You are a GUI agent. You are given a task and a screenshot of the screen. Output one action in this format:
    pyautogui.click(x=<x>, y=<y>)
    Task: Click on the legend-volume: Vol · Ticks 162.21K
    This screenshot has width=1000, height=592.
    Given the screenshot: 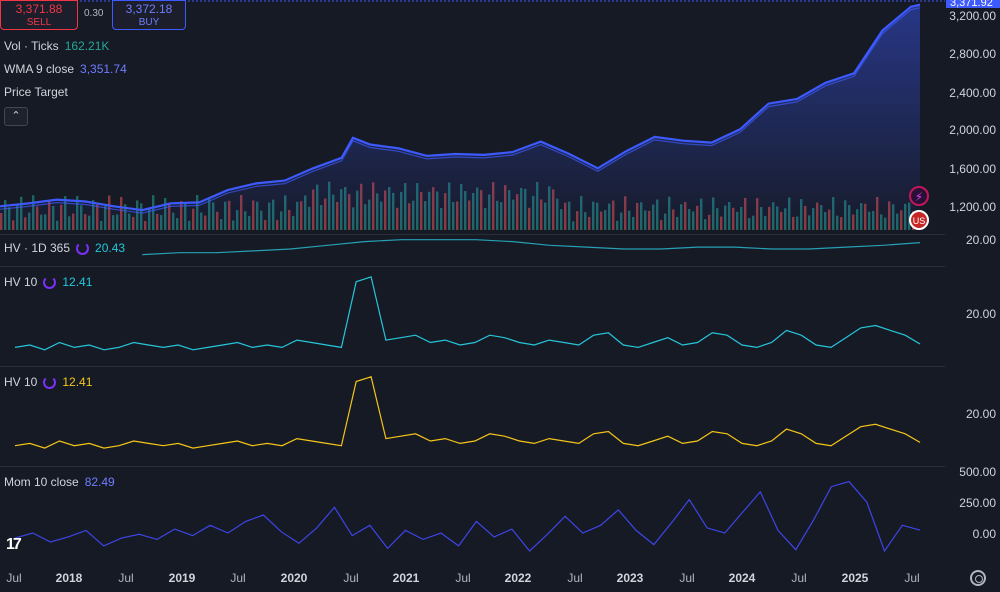 What is the action you would take?
    pyautogui.click(x=56, y=46)
    